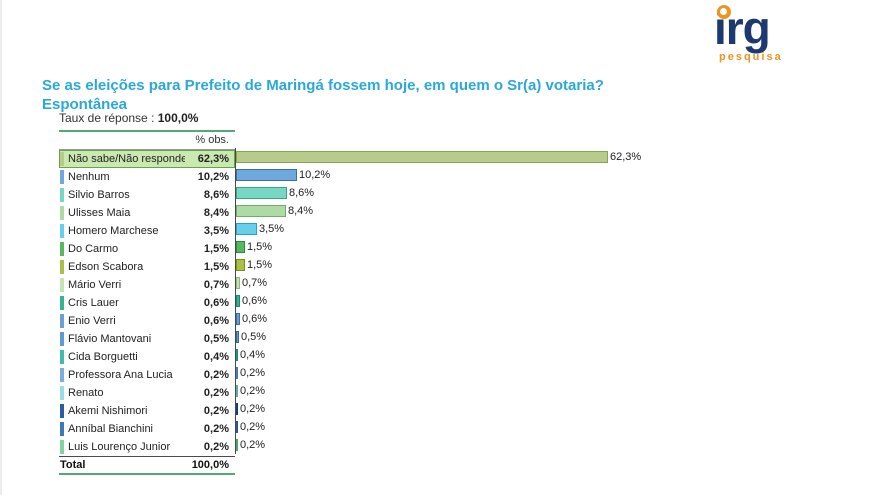  I want to click on table-row: Enio Verri 0,6%, so click(147, 321).